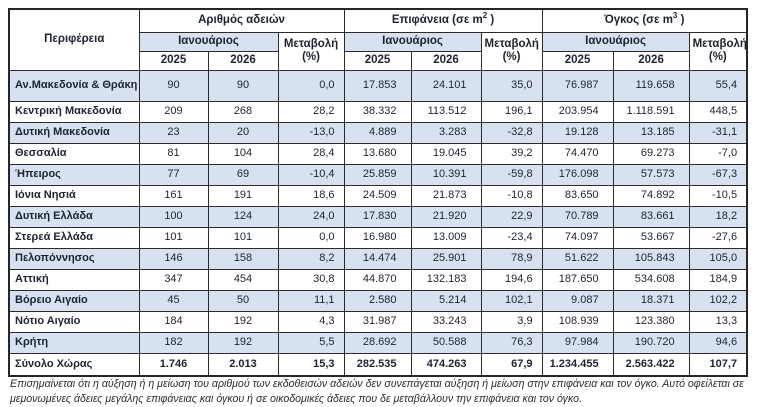  I want to click on value-cell: 28.692, so click(377, 342).